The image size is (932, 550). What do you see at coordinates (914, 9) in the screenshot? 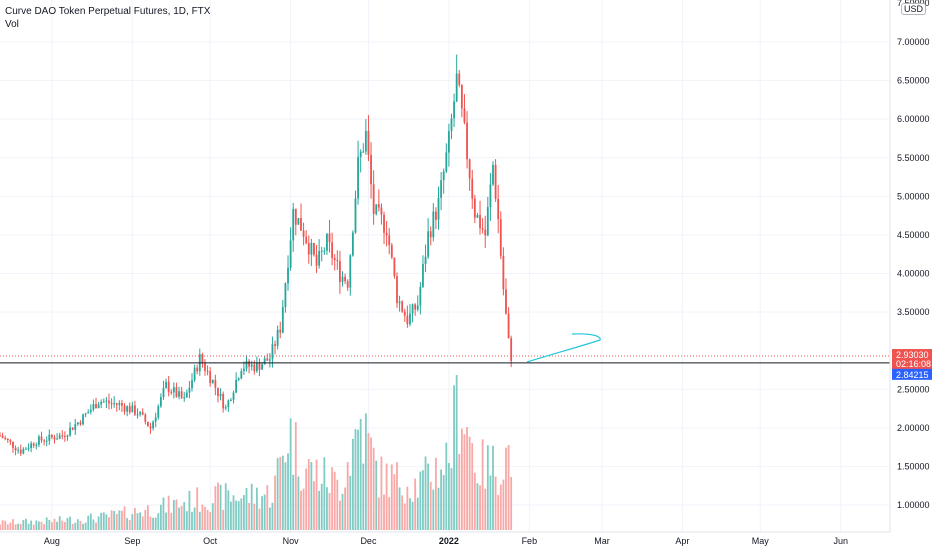
I see `currency-unit-badge: USD` at bounding box center [914, 9].